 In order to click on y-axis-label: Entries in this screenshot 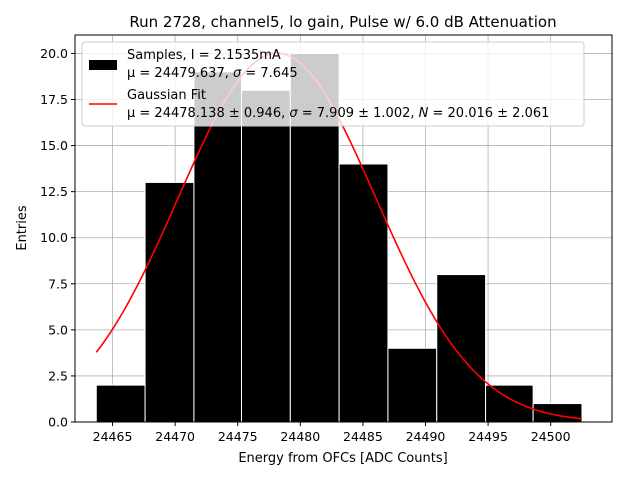, I will do `click(22, 228)`.